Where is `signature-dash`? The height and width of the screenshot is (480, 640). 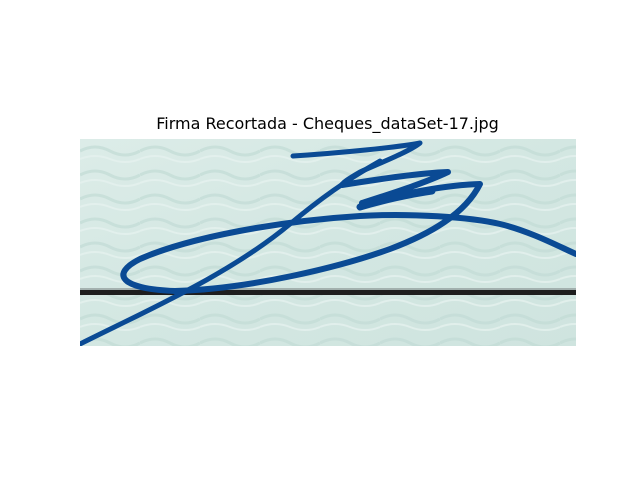 signature-dash is located at coordinates (396, 199).